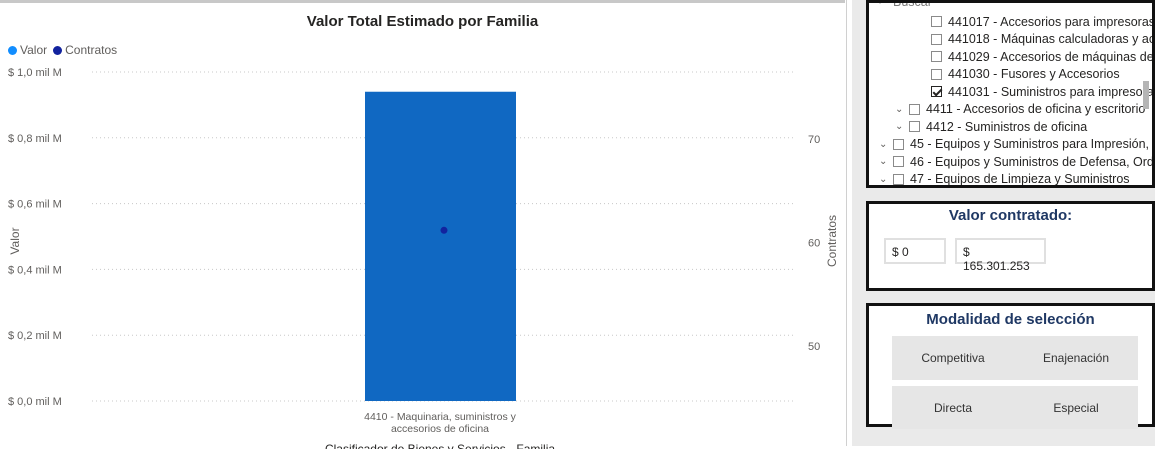 This screenshot has height=449, width=1155. Describe the element at coordinates (35, 139) in the screenshot. I see `y-tick-label: $ 0,8 mil M` at that location.